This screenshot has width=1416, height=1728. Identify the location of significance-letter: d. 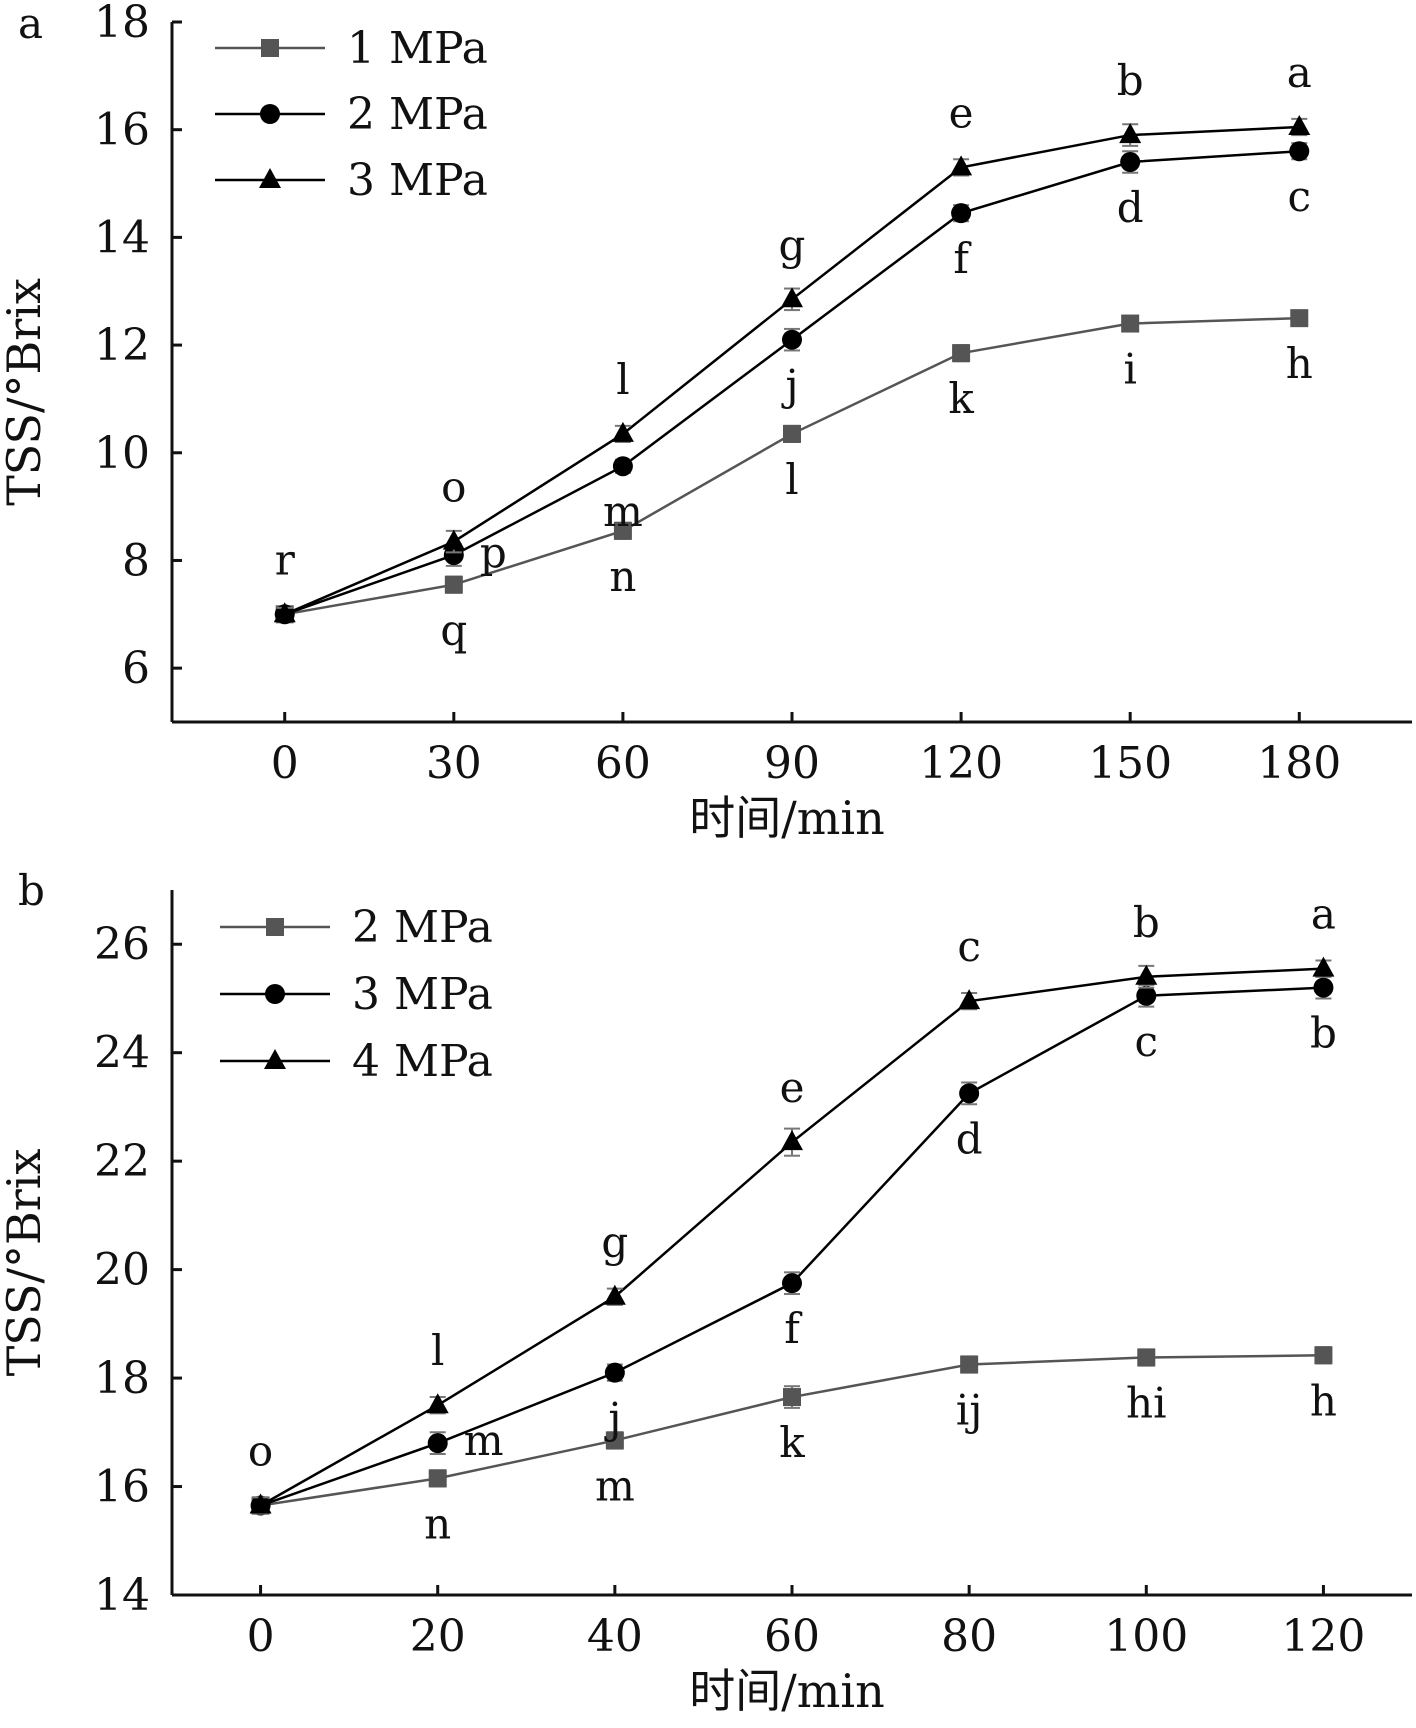
(969, 1138).